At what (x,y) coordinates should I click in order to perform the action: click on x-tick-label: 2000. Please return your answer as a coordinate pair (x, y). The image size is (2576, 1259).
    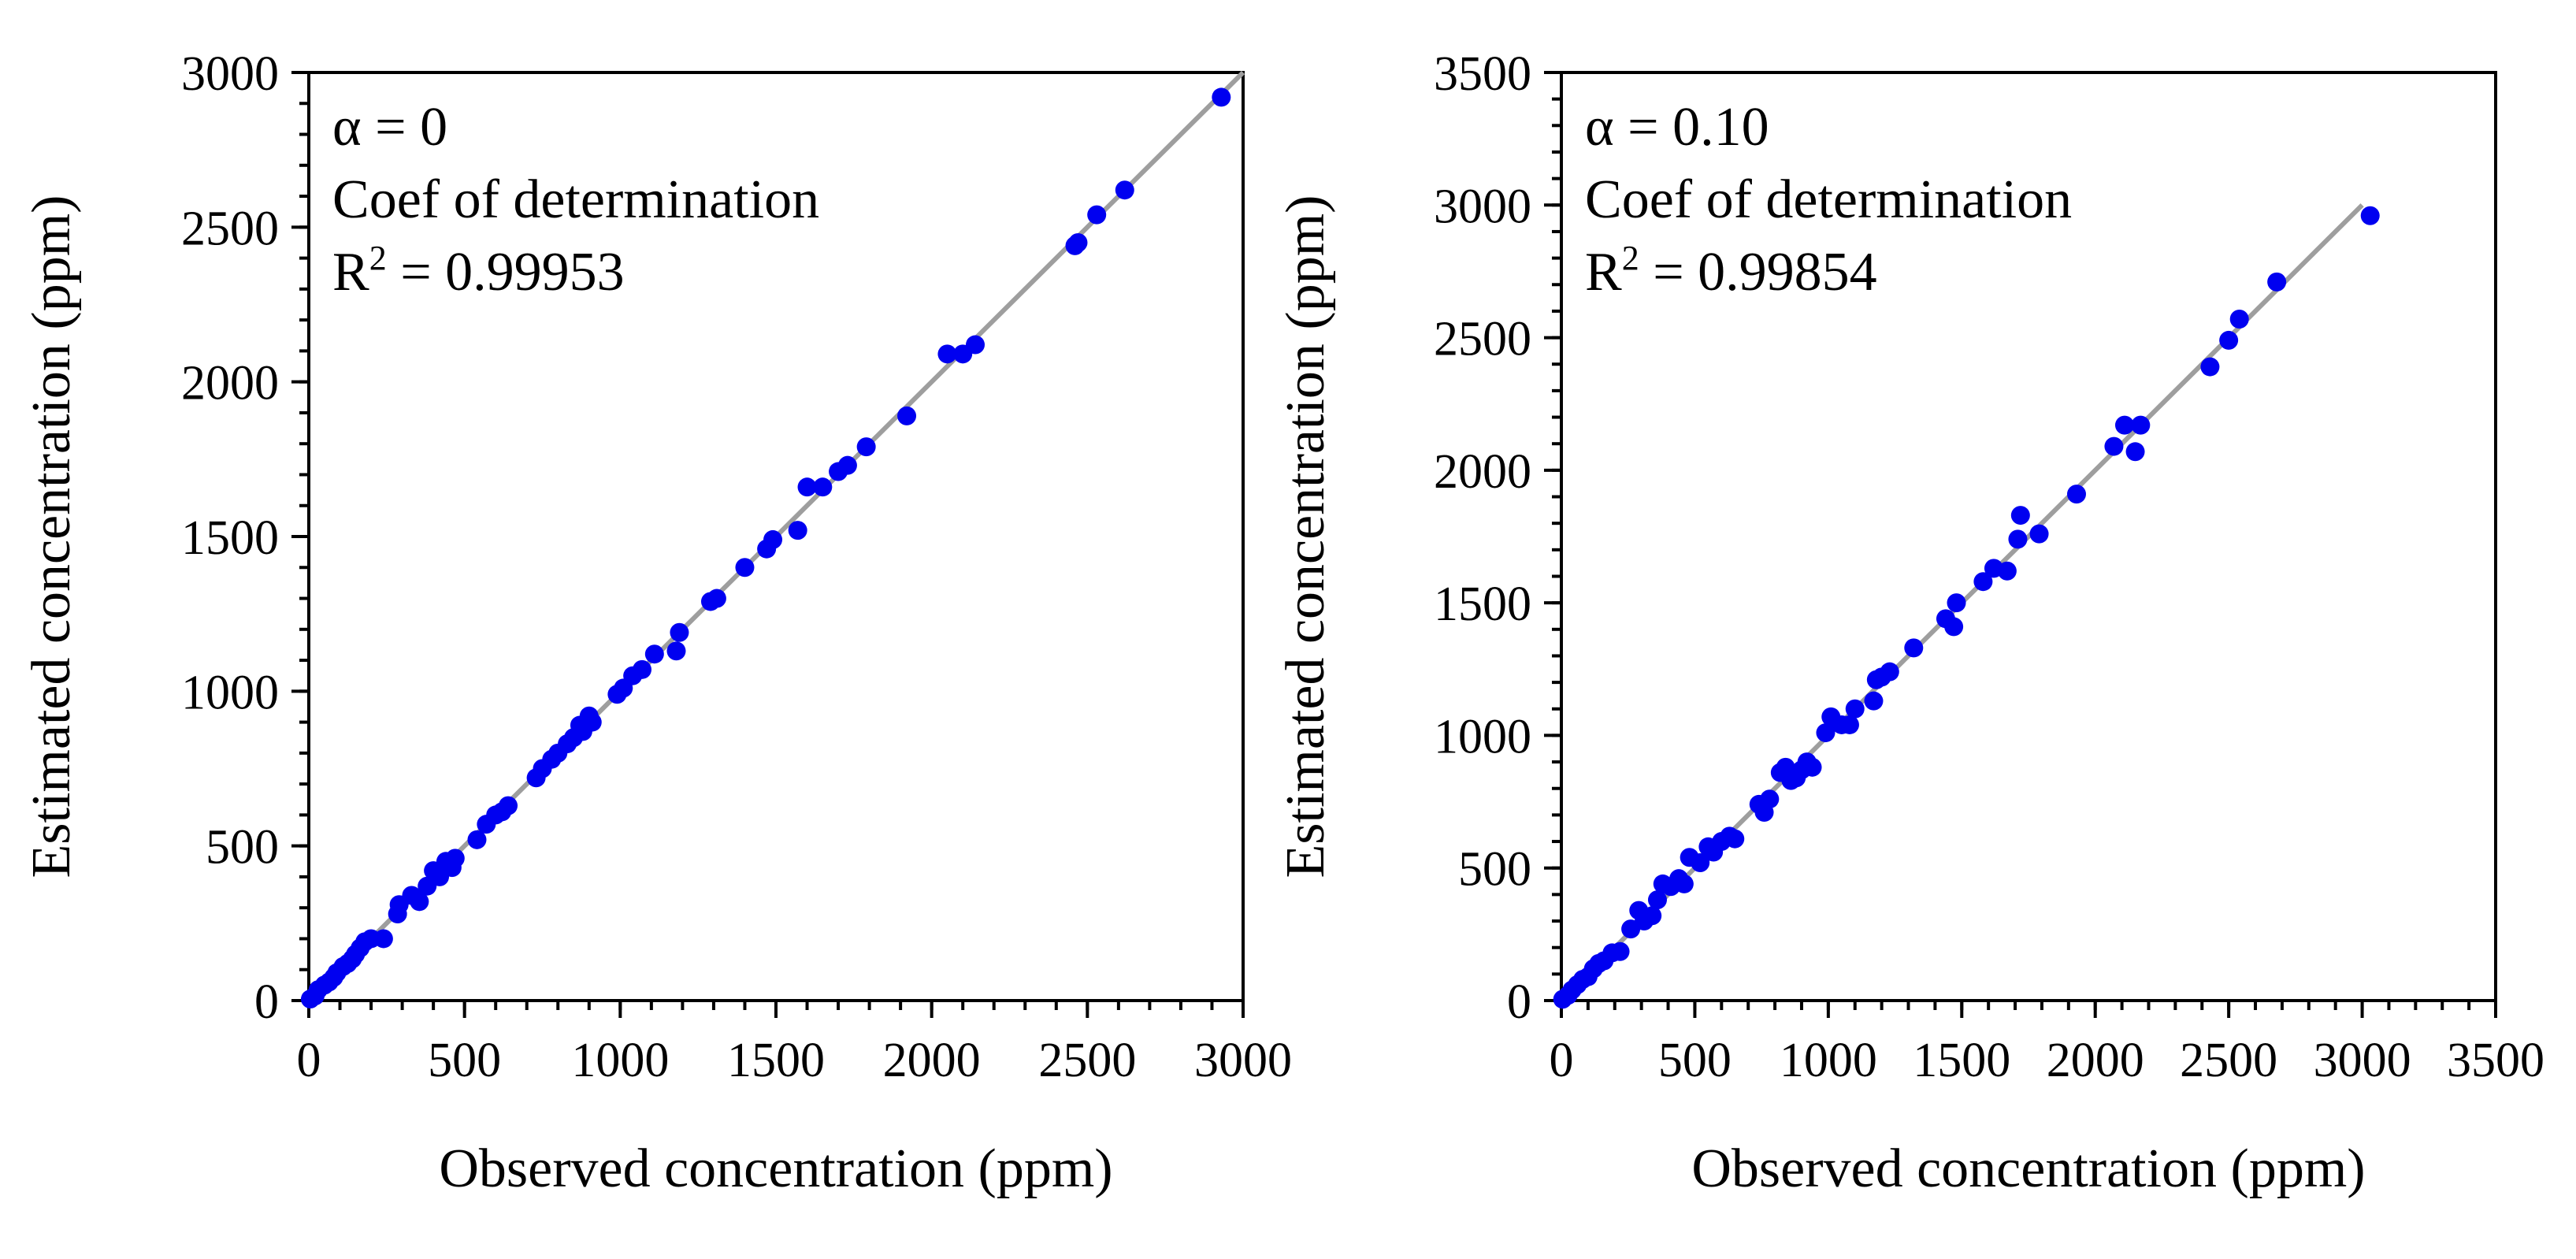
    Looking at the image, I should click on (932, 1061).